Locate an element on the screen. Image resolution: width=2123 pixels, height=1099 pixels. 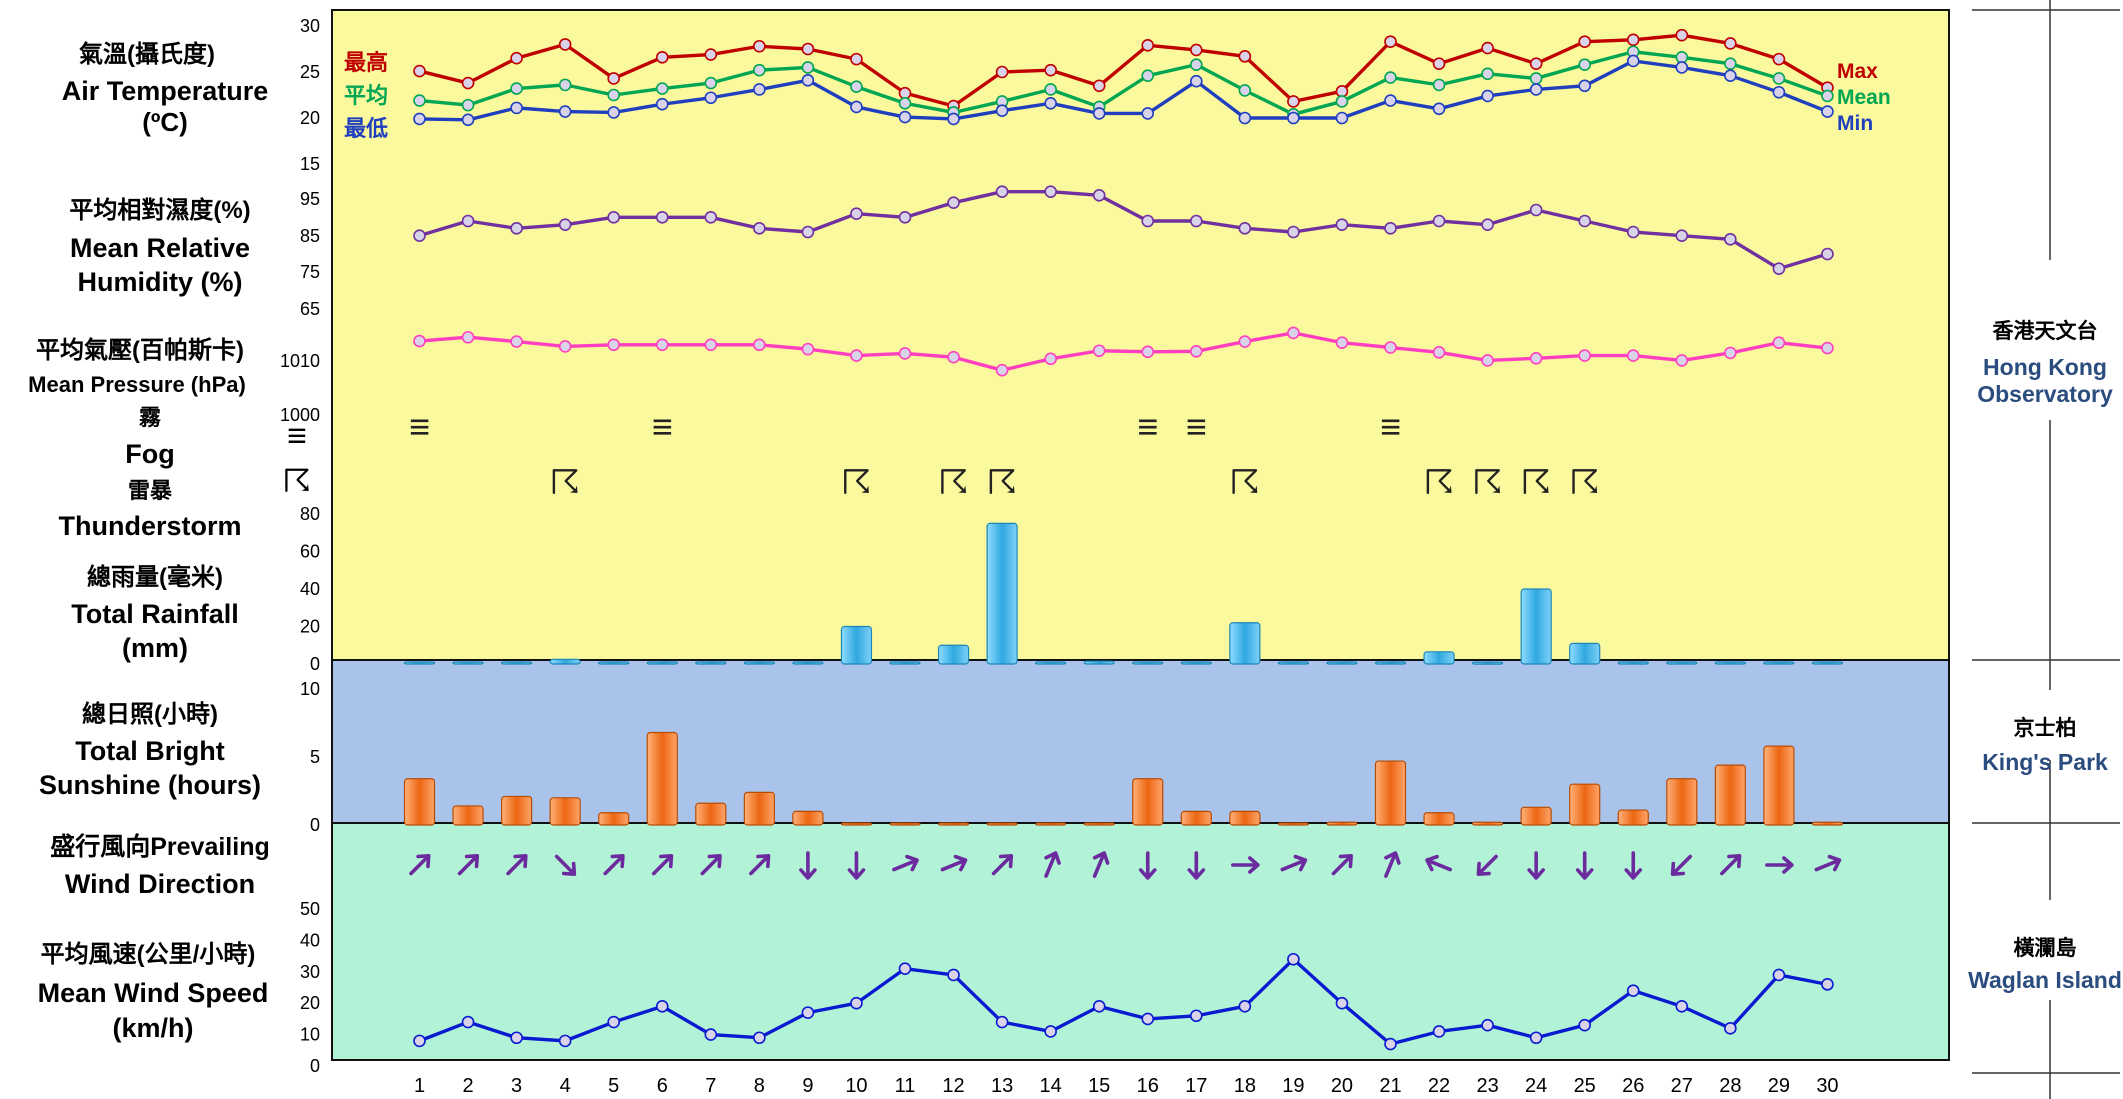
legend-mean-zh: 平均 is located at coordinates (366, 95).